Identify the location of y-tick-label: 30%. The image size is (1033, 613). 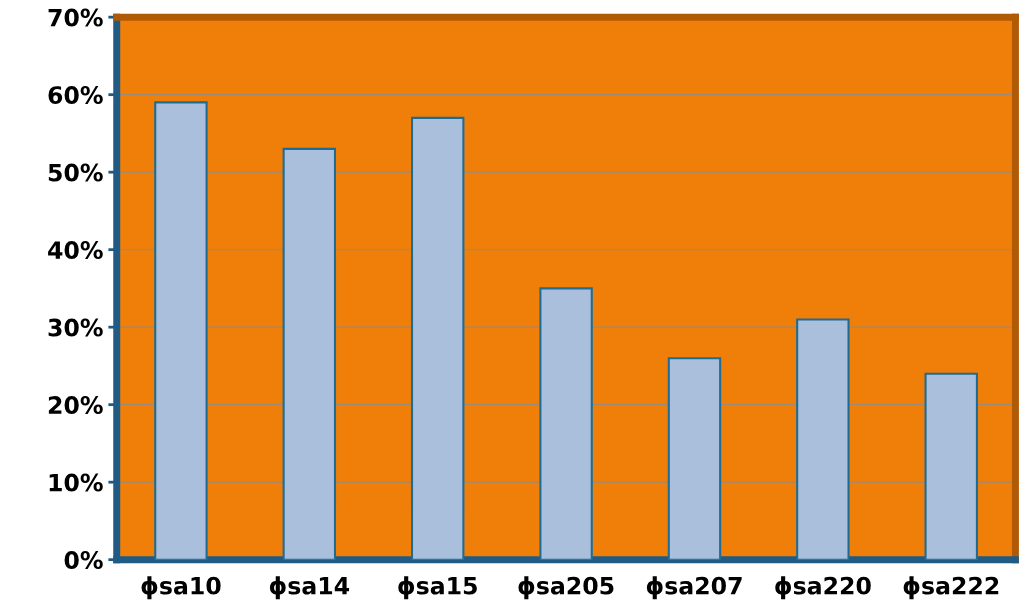
(75, 327).